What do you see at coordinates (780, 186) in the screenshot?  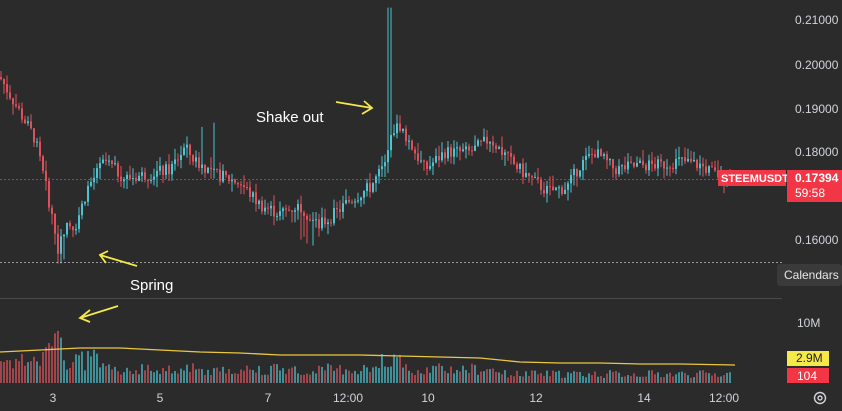 I see `price-tag: STEEMUSDT 0.17394 59:58` at bounding box center [780, 186].